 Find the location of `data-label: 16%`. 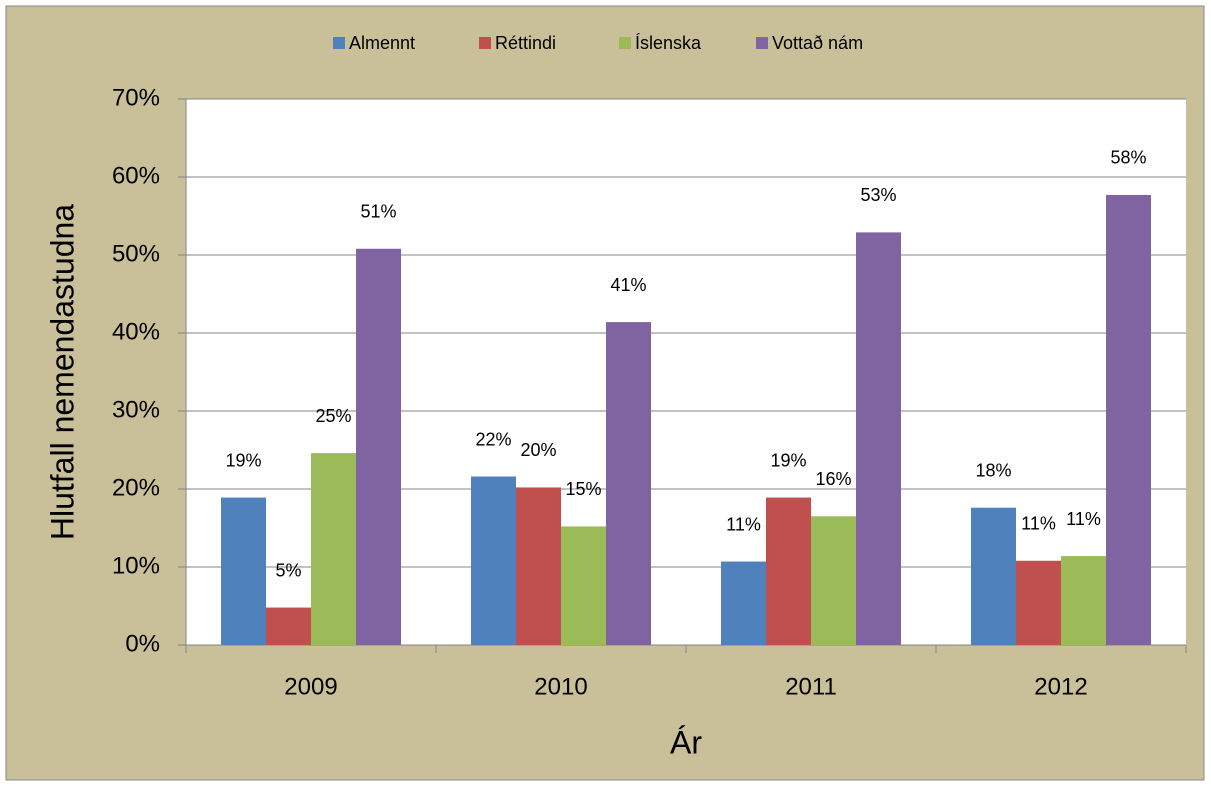

data-label: 16% is located at coordinates (833, 479).